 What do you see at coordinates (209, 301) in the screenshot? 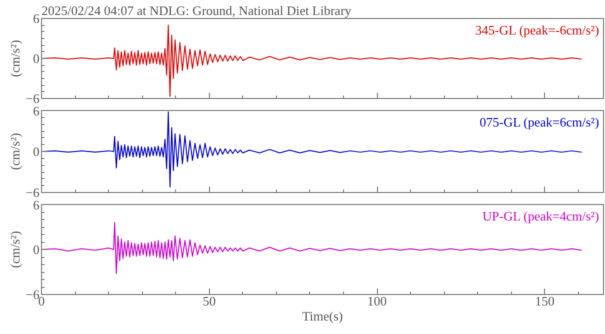
I see `x-tick-label: 50` at bounding box center [209, 301].